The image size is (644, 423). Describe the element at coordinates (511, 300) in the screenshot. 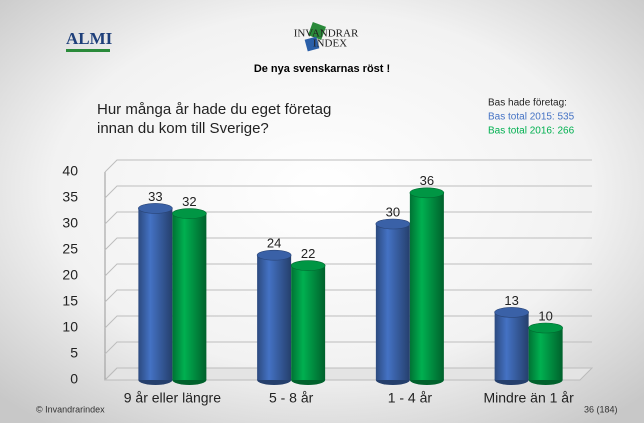

I see `data-label: 13` at that location.